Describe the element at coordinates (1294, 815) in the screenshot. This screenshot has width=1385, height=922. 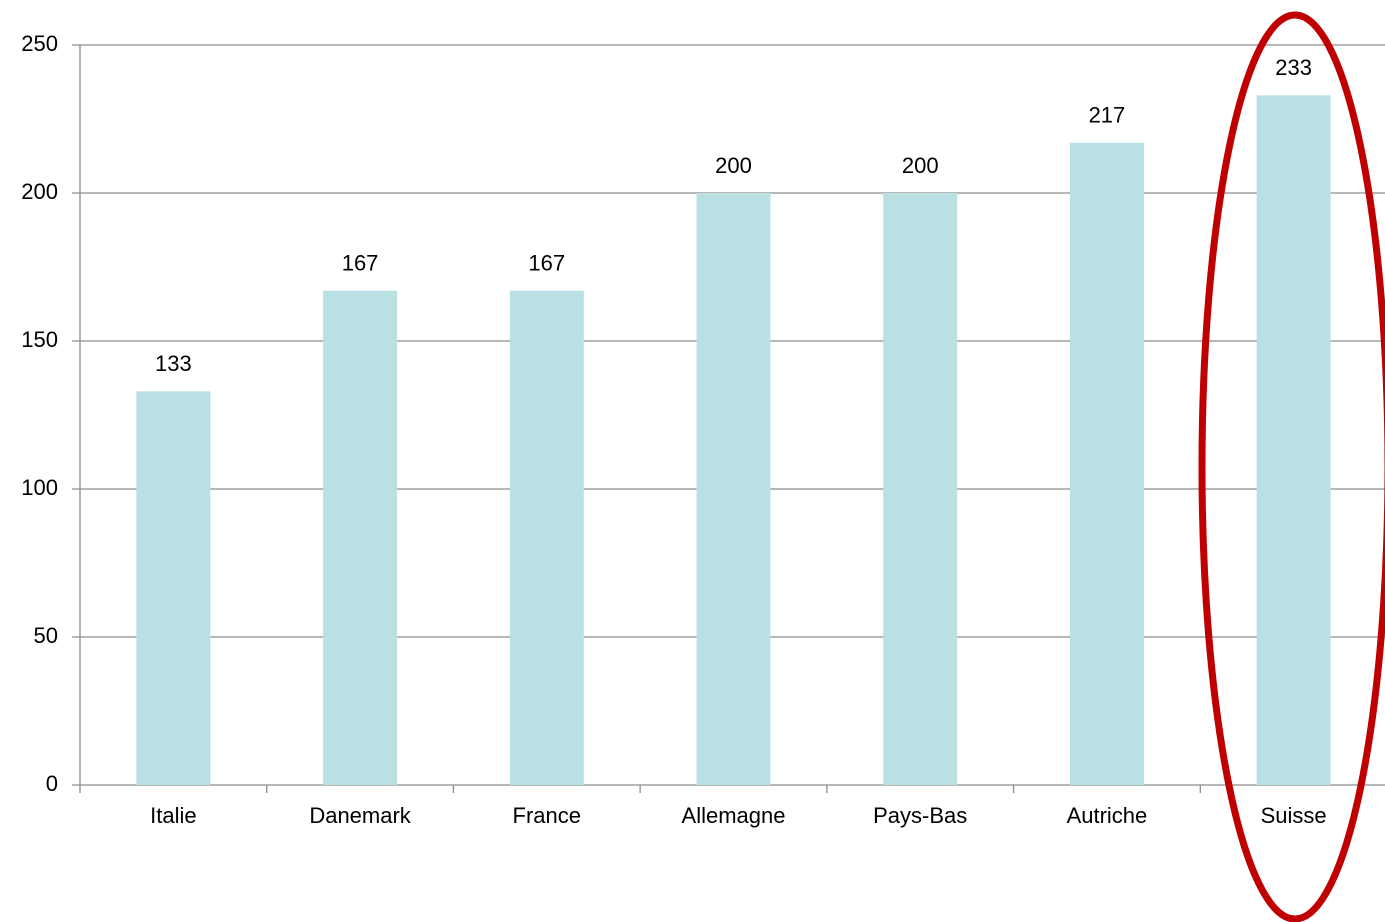
I see `x-tick-label: Suisse` at that location.